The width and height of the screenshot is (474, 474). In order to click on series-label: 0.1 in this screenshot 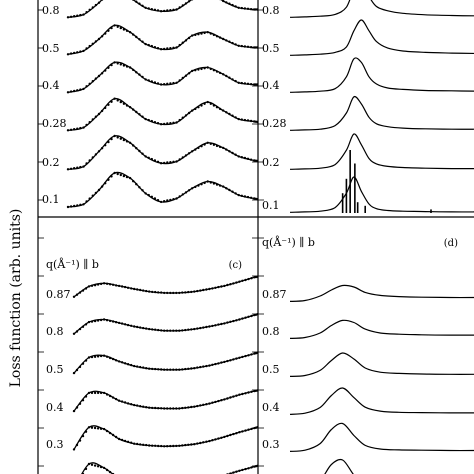, I will do `click(51, 199)`.